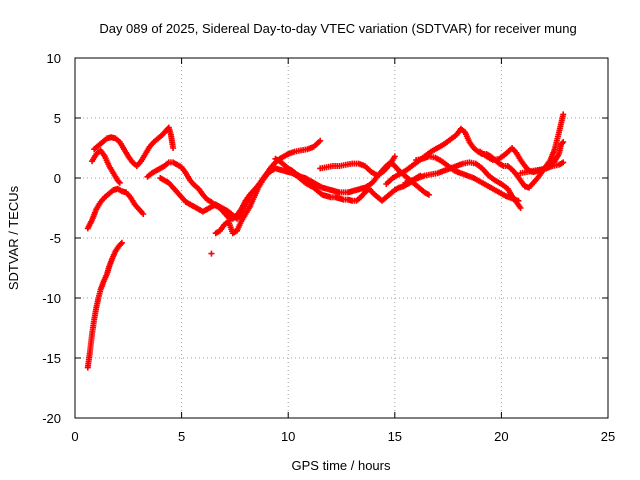 The image size is (640, 480). Describe the element at coordinates (57, 118) in the screenshot. I see `y-tick-label: 5` at that location.